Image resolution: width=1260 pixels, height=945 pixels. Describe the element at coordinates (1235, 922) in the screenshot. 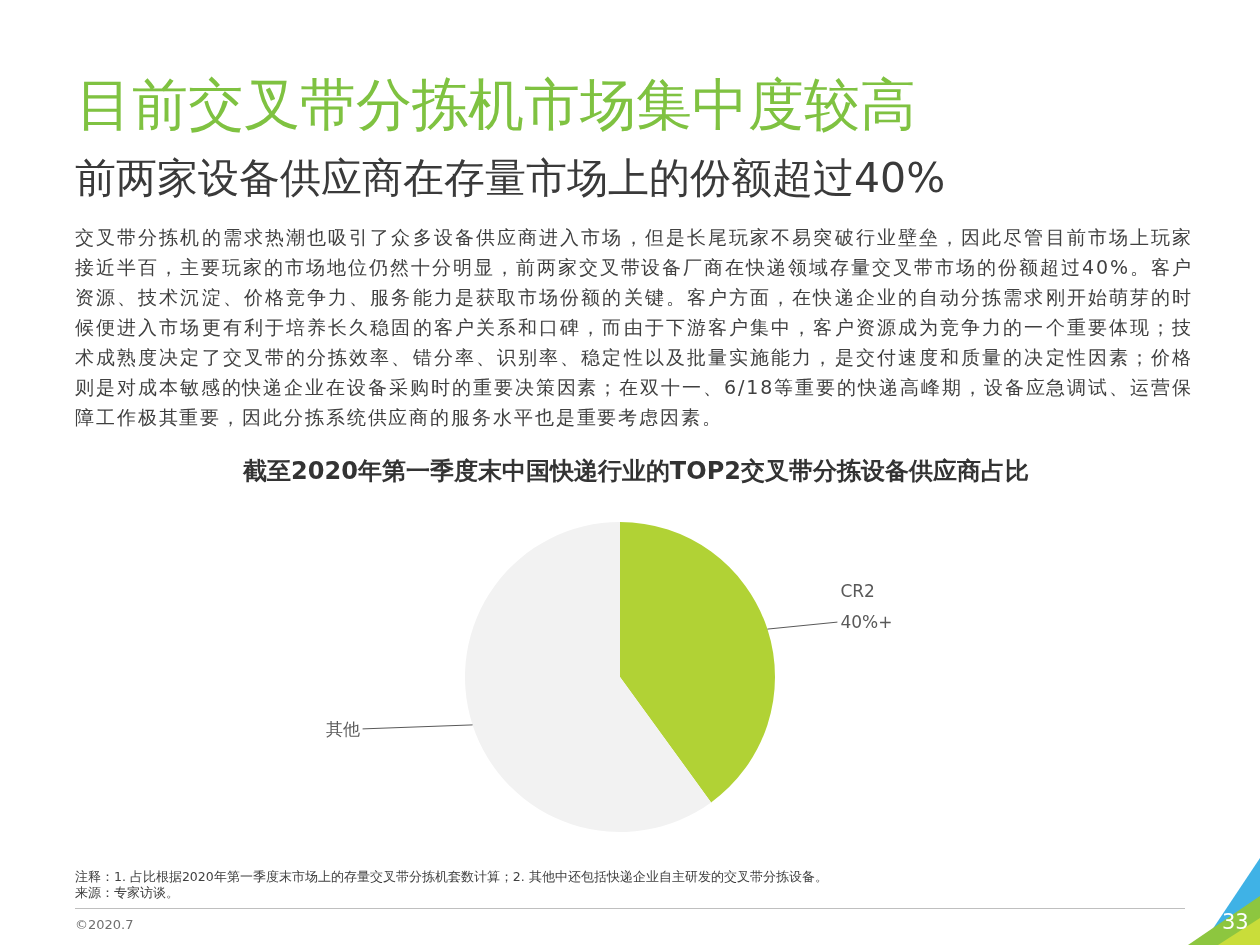

I see `text: 33` at that location.